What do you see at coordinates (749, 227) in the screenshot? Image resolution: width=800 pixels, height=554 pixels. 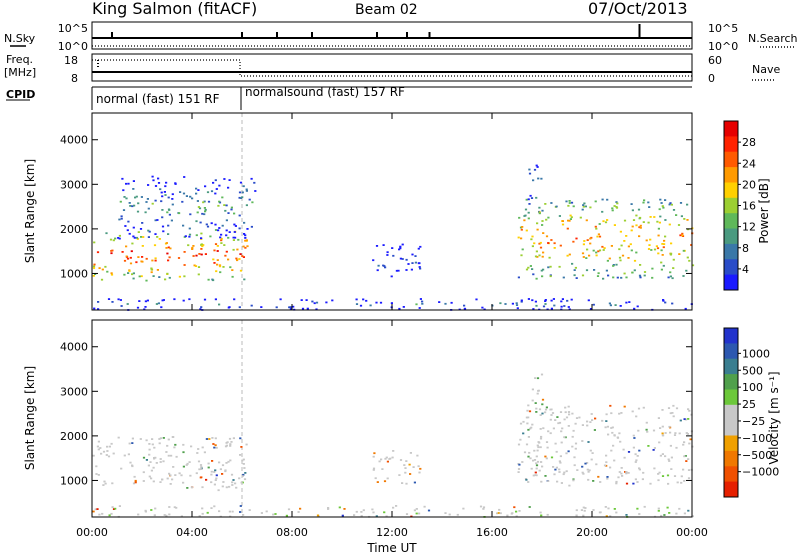 I see `colorbar-tick-label: 12` at bounding box center [749, 227].